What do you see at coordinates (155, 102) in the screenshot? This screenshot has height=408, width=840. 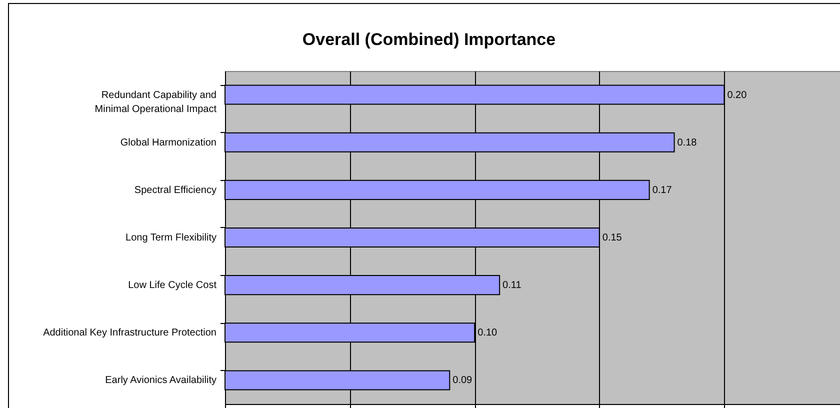 I see `y-tick-label: Redundant Capability and Minimal Operational Impact` at bounding box center [155, 102].